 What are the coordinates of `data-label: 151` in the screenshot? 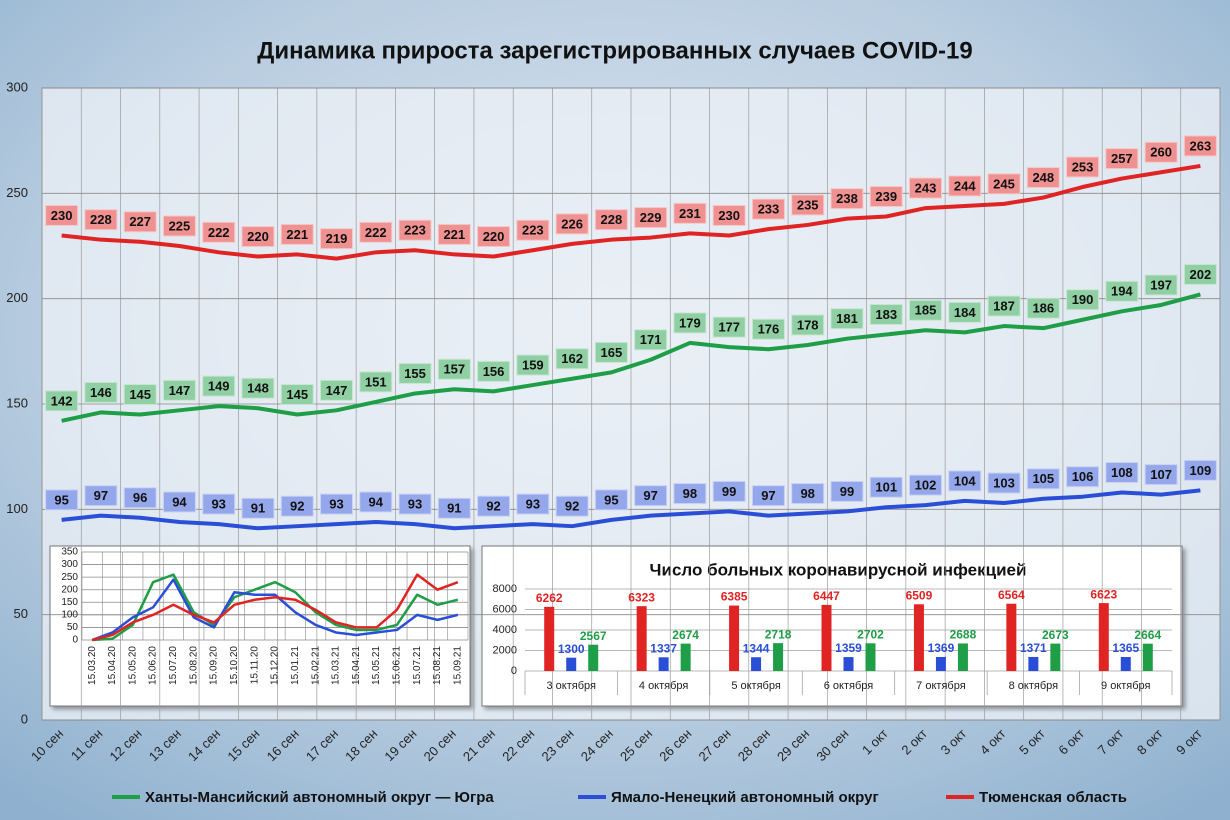 It's located at (376, 381).